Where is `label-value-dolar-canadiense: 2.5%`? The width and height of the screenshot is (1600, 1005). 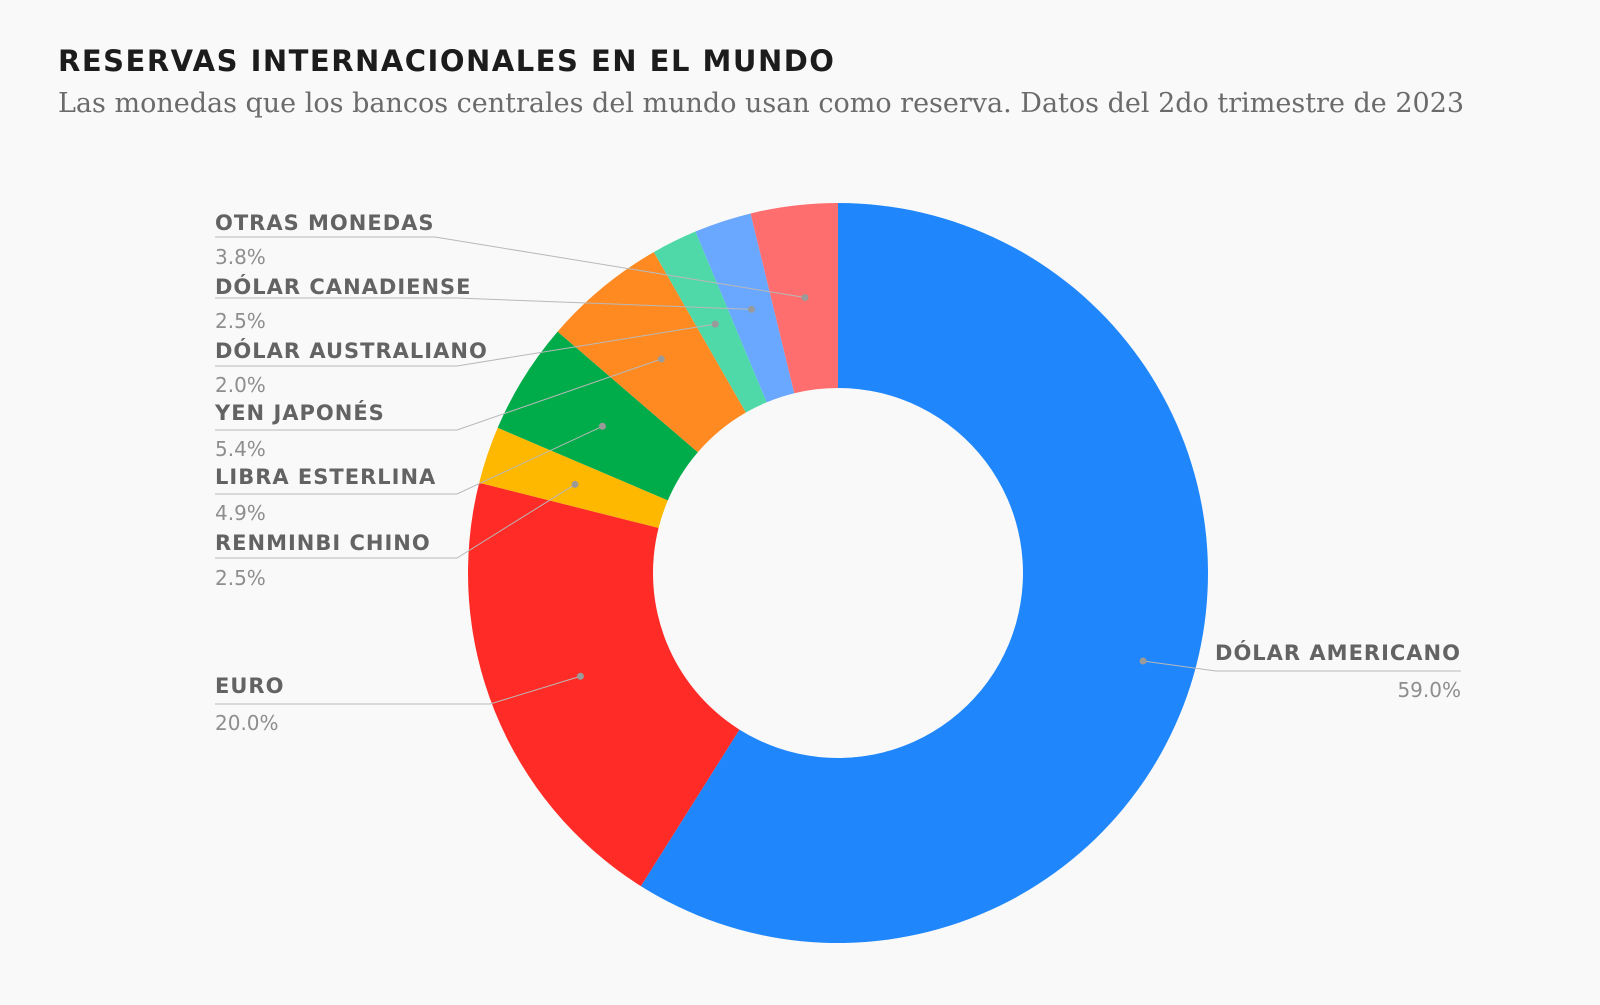 label-value-dolar-canadiense: 2.5% is located at coordinates (240, 321).